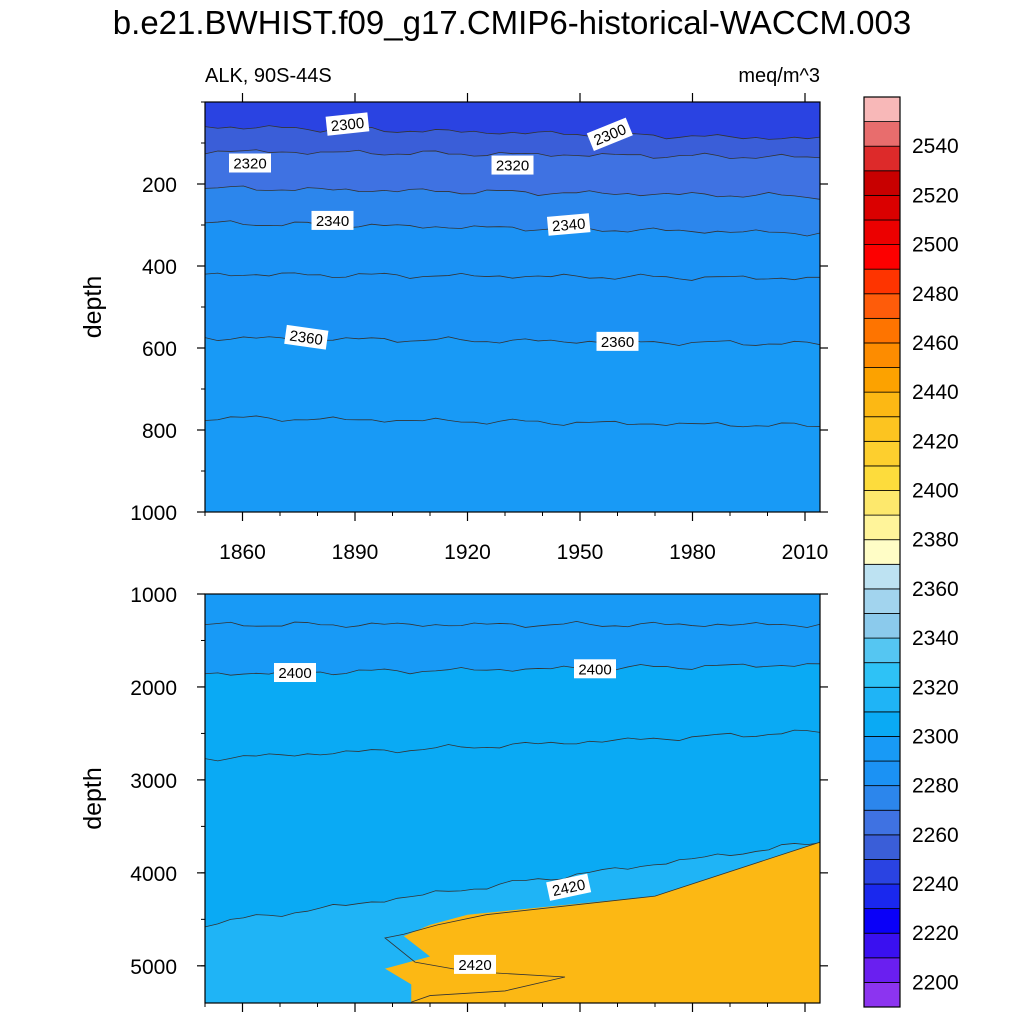  I want to click on colorbar-label: 2480, so click(935, 294).